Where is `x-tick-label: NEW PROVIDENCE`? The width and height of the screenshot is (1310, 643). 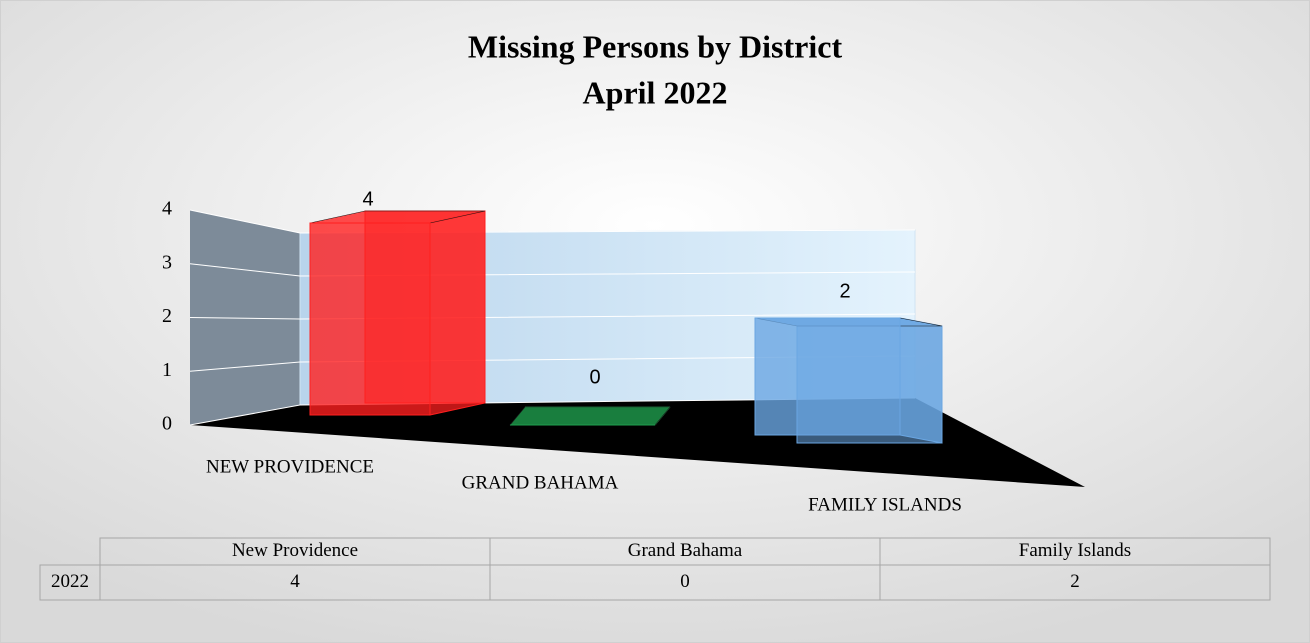
x-tick-label: NEW PROVIDENCE is located at coordinates (290, 466).